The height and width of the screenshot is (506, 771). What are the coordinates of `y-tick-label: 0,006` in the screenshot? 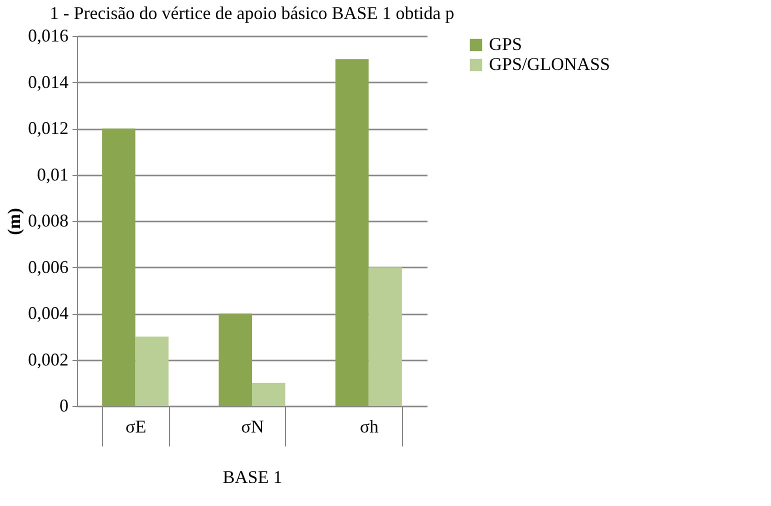 It's located at (48, 266).